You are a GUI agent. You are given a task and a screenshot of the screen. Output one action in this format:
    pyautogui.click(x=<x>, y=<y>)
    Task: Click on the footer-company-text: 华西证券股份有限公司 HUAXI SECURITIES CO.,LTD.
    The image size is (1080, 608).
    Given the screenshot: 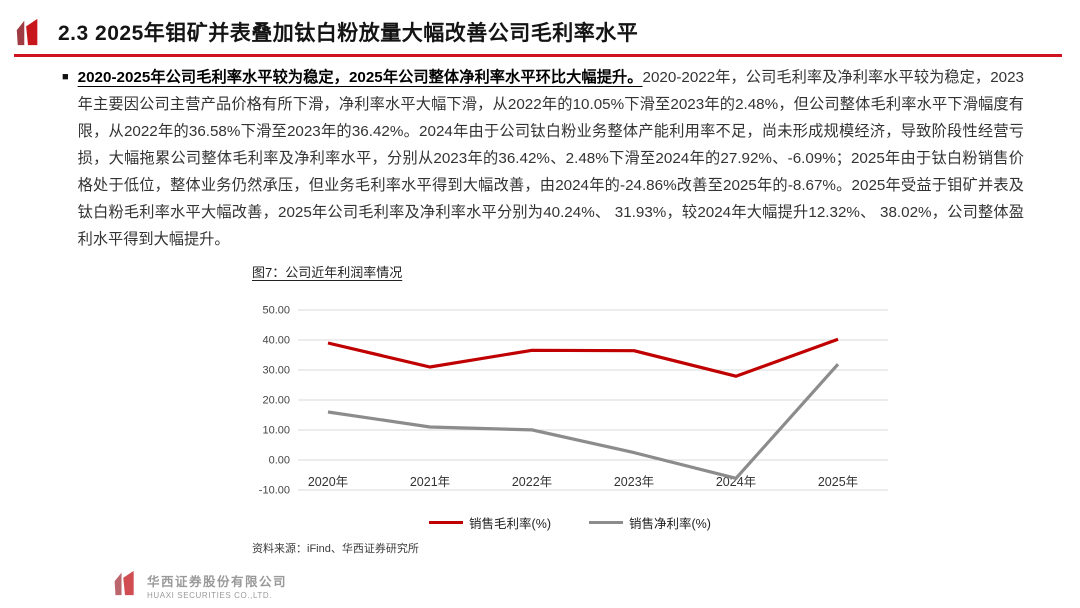 What is the action you would take?
    pyautogui.click(x=217, y=585)
    